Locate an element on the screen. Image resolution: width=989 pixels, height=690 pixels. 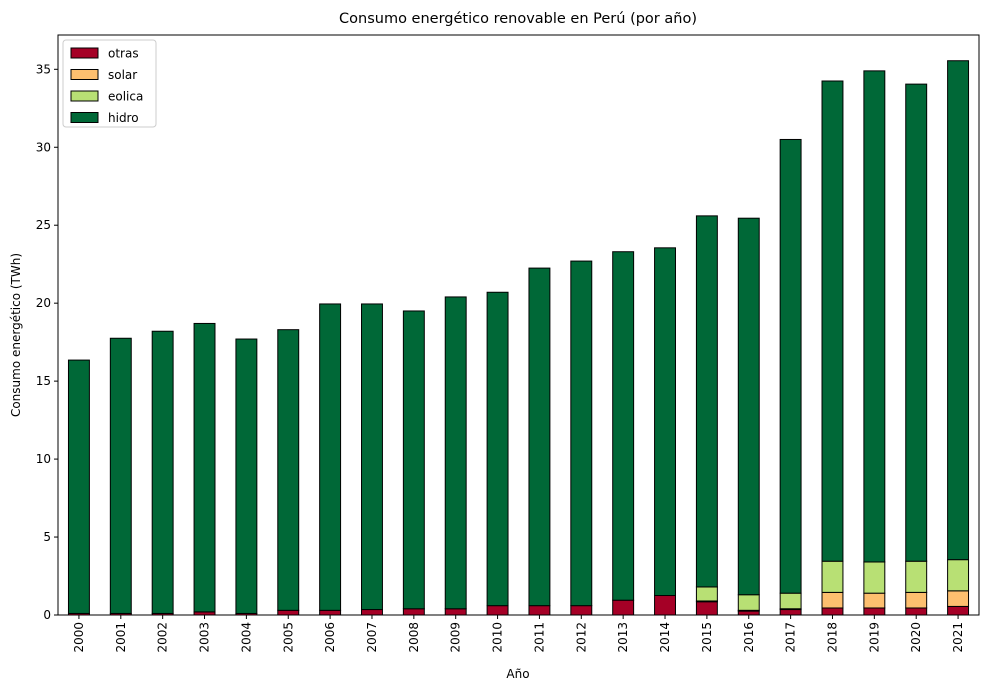
legend: otras solar eolica hidro is located at coordinates (109, 83).